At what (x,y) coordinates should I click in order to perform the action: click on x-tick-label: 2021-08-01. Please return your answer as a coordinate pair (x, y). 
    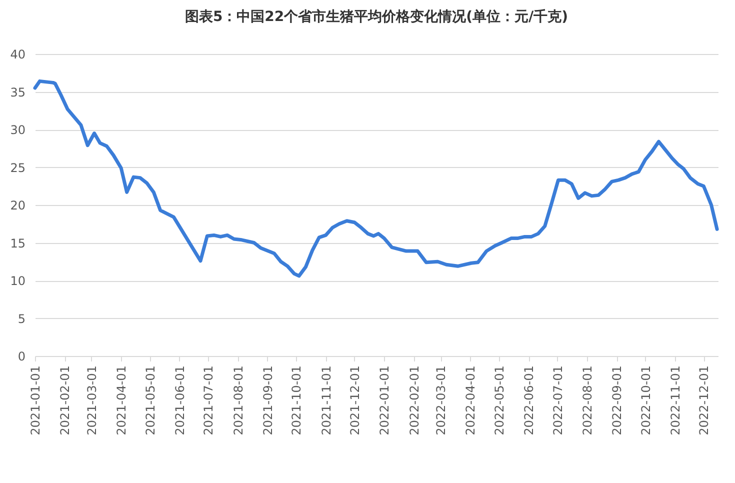
    Looking at the image, I should click on (238, 401).